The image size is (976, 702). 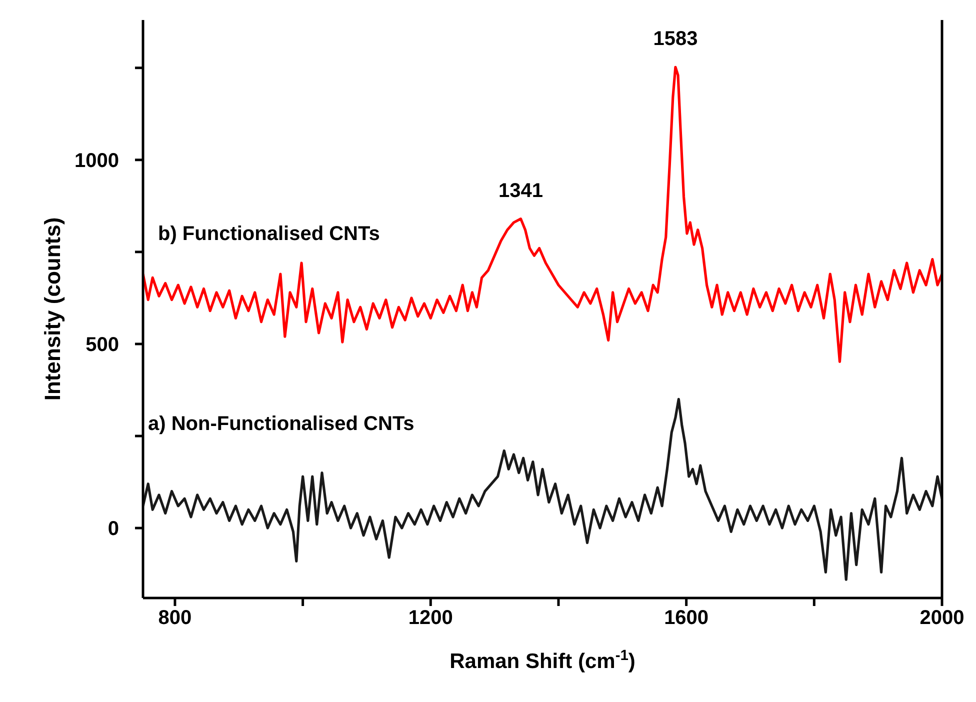 What do you see at coordinates (175, 618) in the screenshot?
I see `x-tick-label: 800` at bounding box center [175, 618].